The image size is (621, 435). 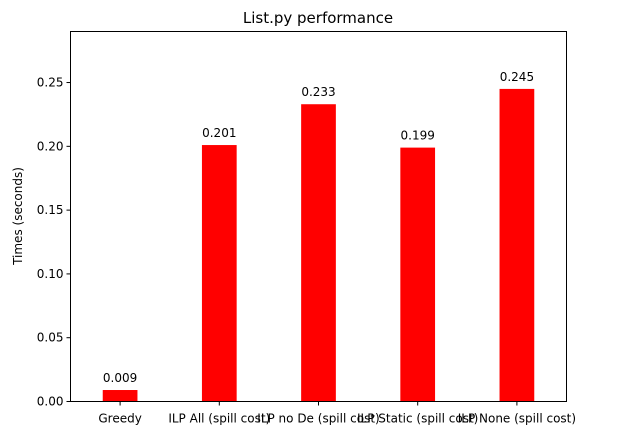 What do you see at coordinates (119, 419) in the screenshot?
I see `x-tick-label-0: Greedy` at bounding box center [119, 419].